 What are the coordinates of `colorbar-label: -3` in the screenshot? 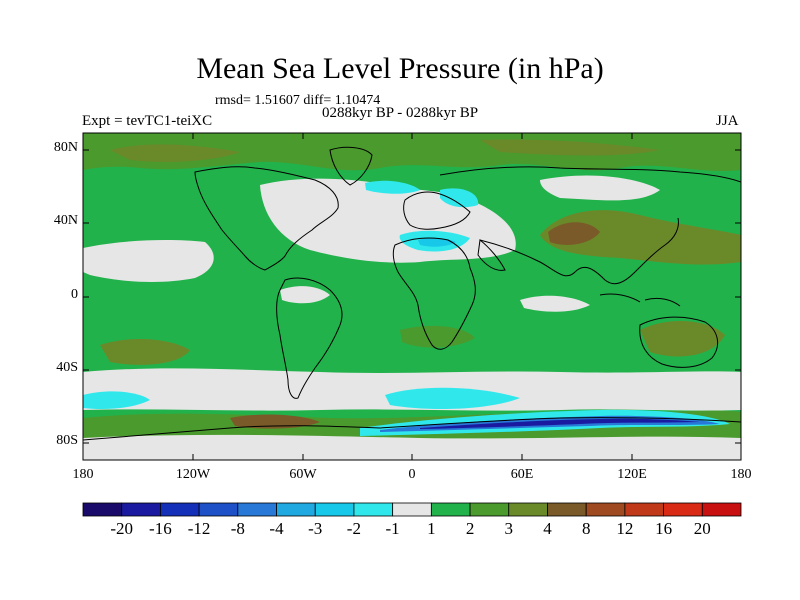 It's located at (315, 528).